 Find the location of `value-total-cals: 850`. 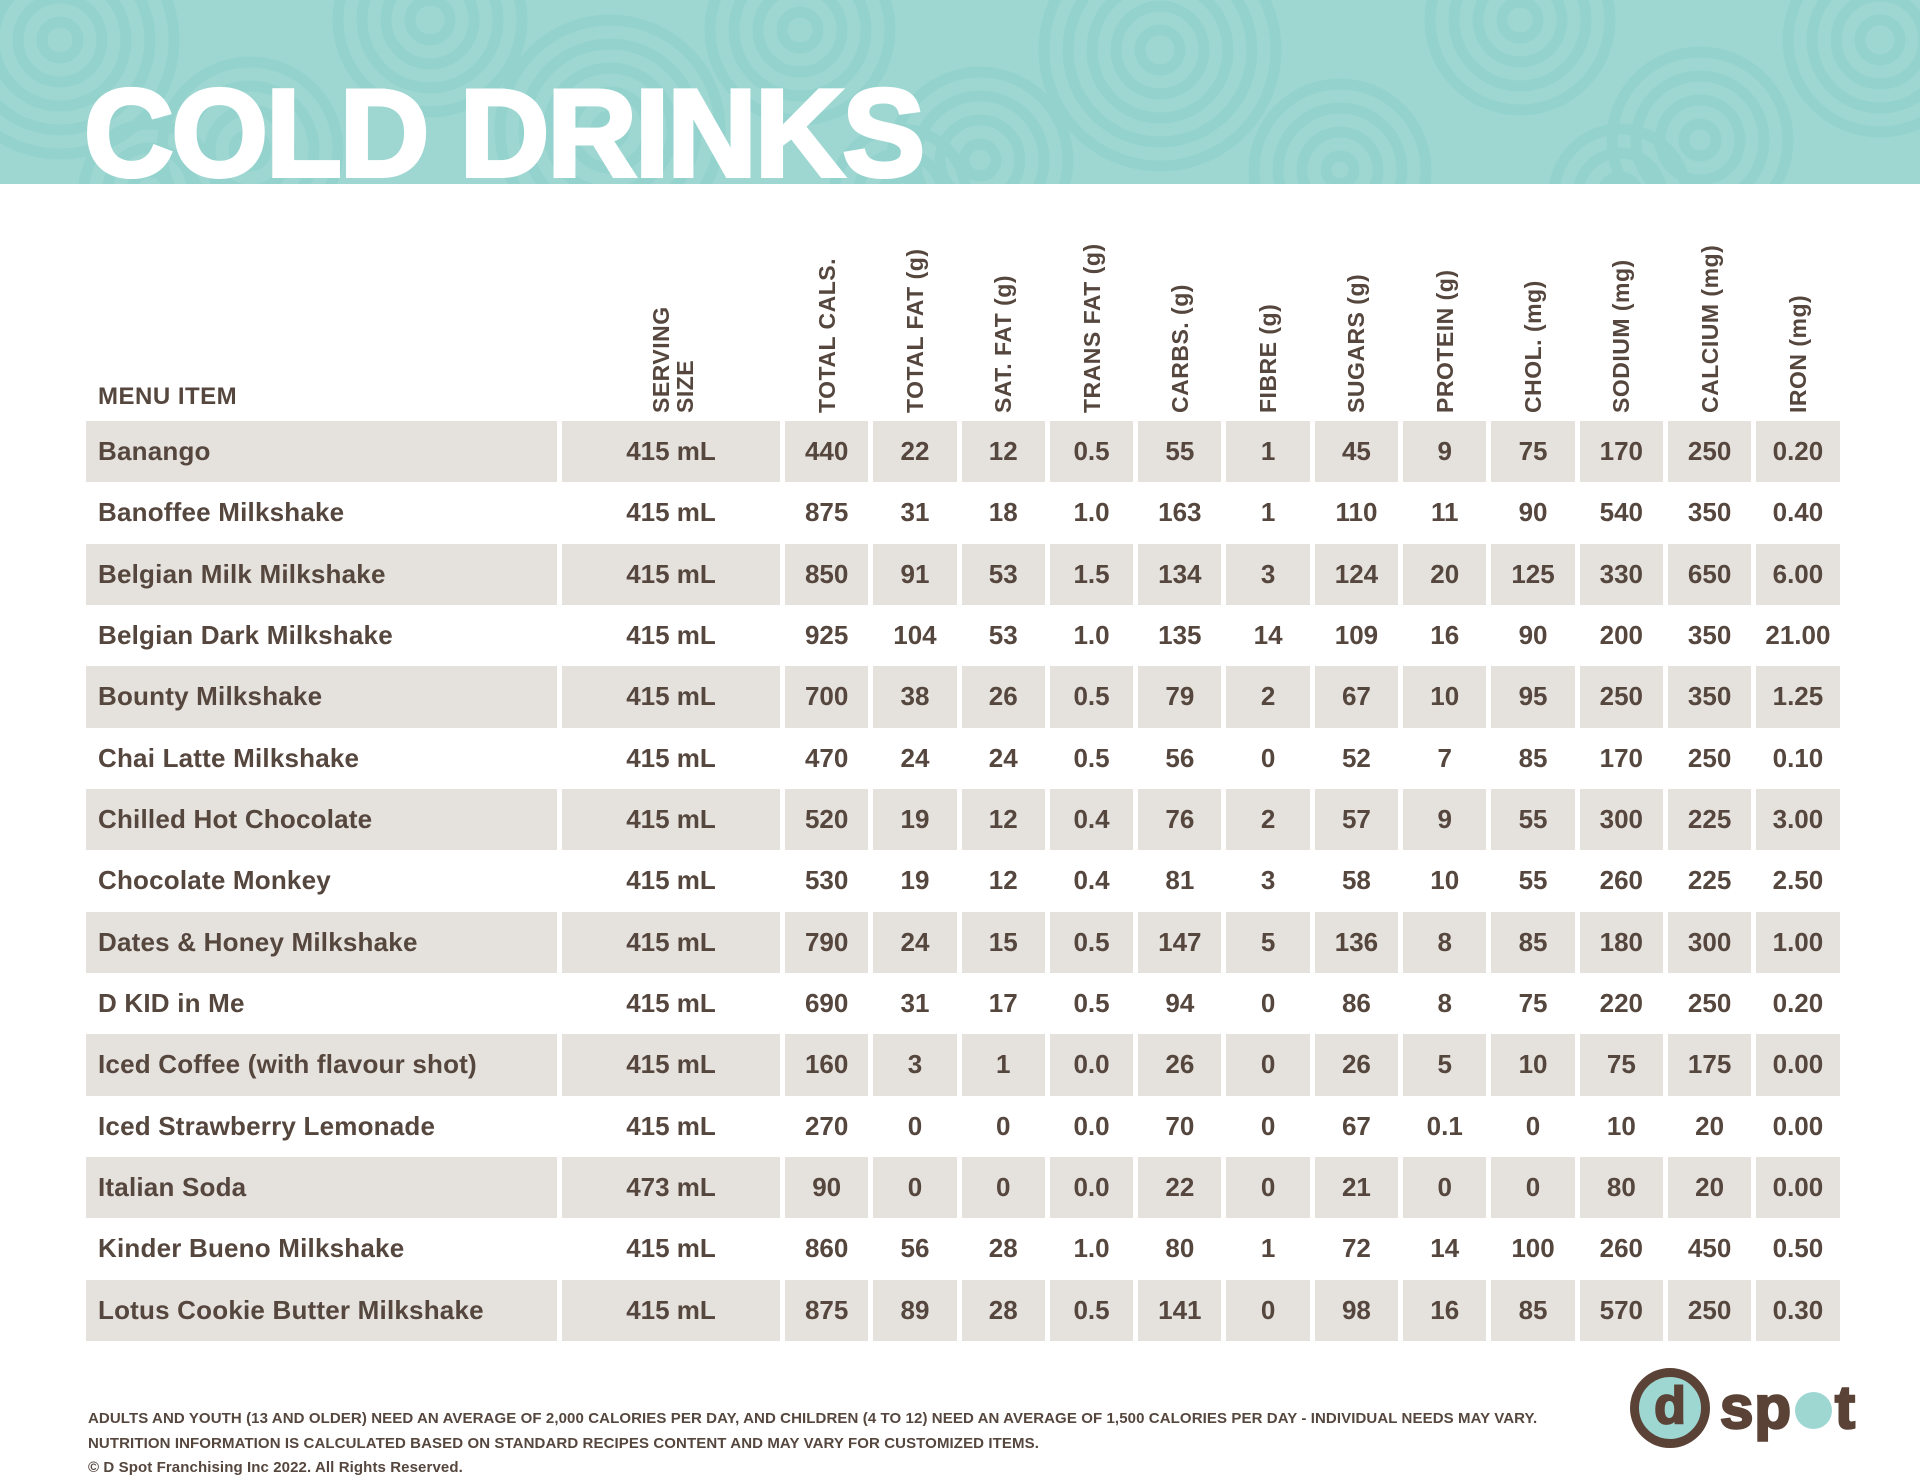

value-total-cals: 850 is located at coordinates (827, 574).